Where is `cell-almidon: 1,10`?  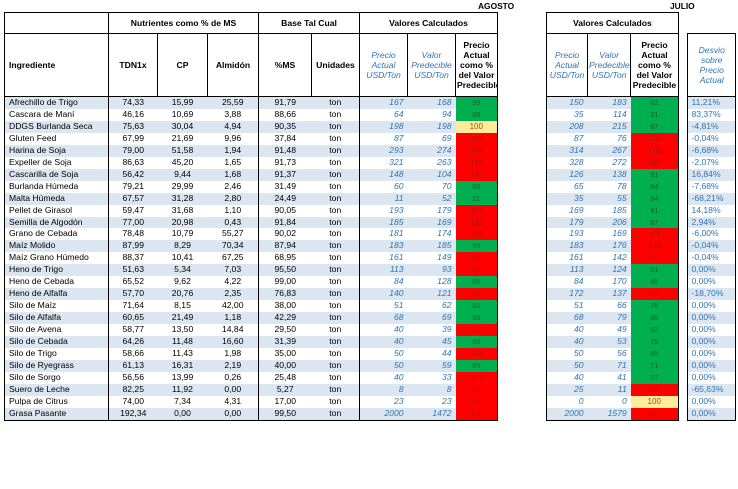
cell-almidon: 1,10 is located at coordinates (233, 209).